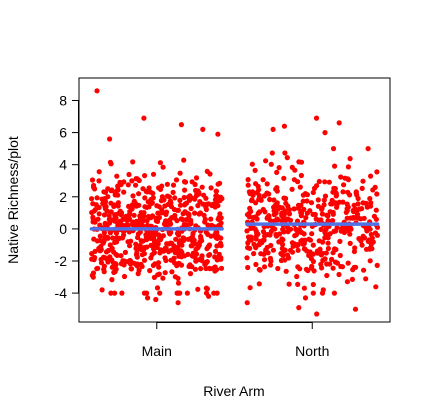 This screenshot has height=420, width=431. What do you see at coordinates (13, 200) in the screenshot?
I see `y-axis-label: Native Richness/plot` at bounding box center [13, 200].